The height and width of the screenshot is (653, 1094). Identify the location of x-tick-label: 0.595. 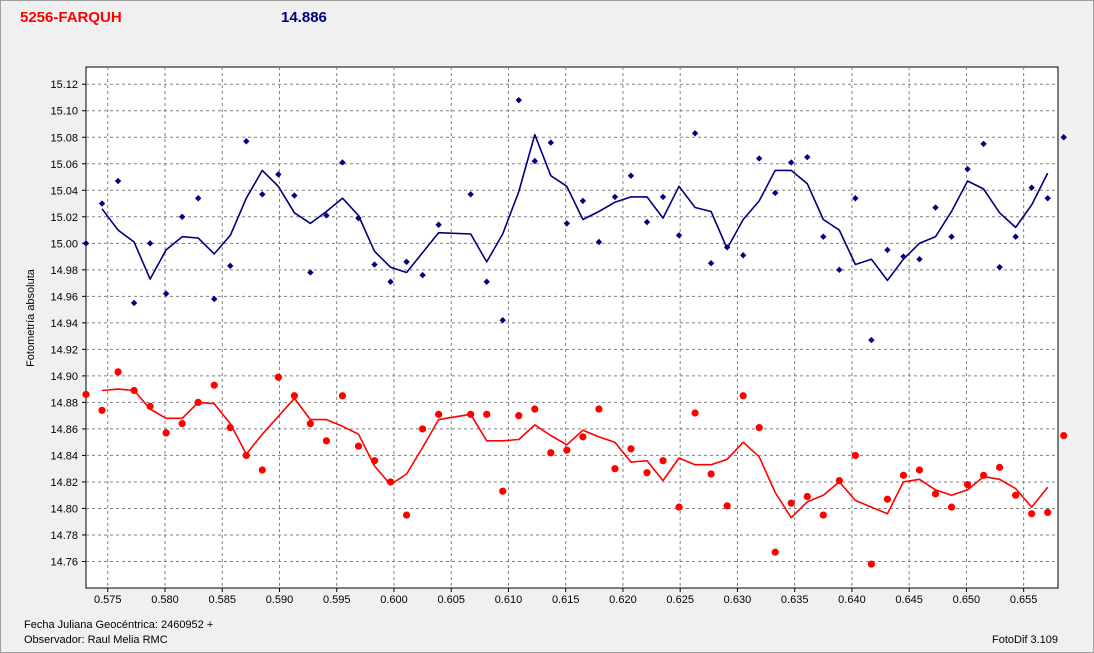
(337, 600).